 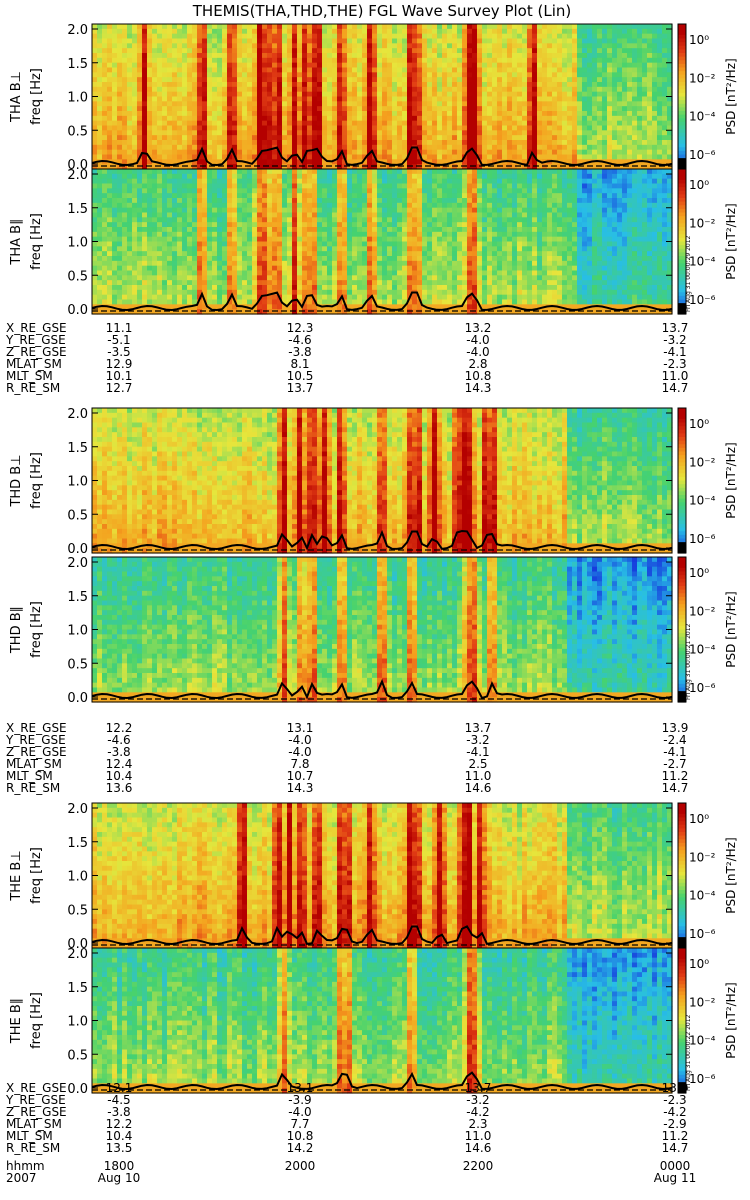 What do you see at coordinates (119, 1148) in the screenshot?
I see `ephemeris-value: 13.5` at bounding box center [119, 1148].